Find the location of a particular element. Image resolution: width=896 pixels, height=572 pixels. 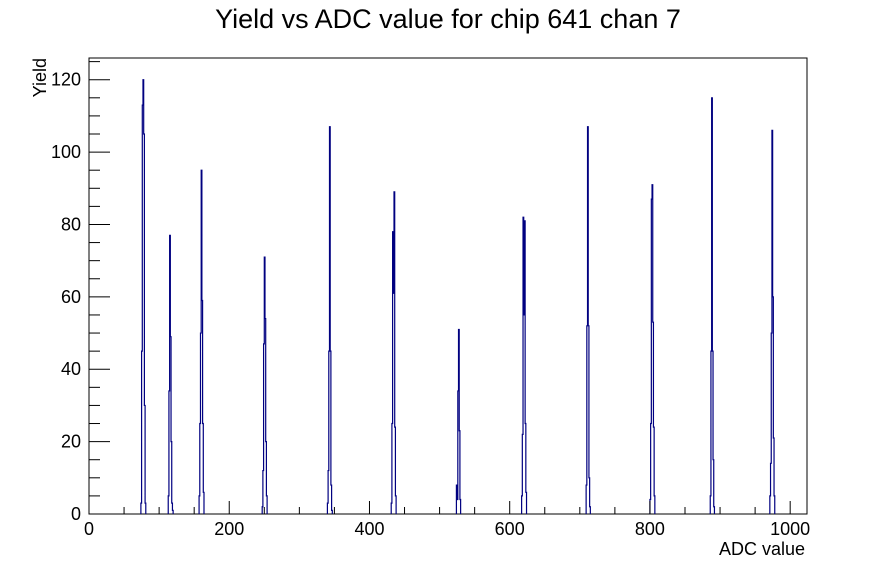

x-tick-label: 1000 is located at coordinates (790, 529).